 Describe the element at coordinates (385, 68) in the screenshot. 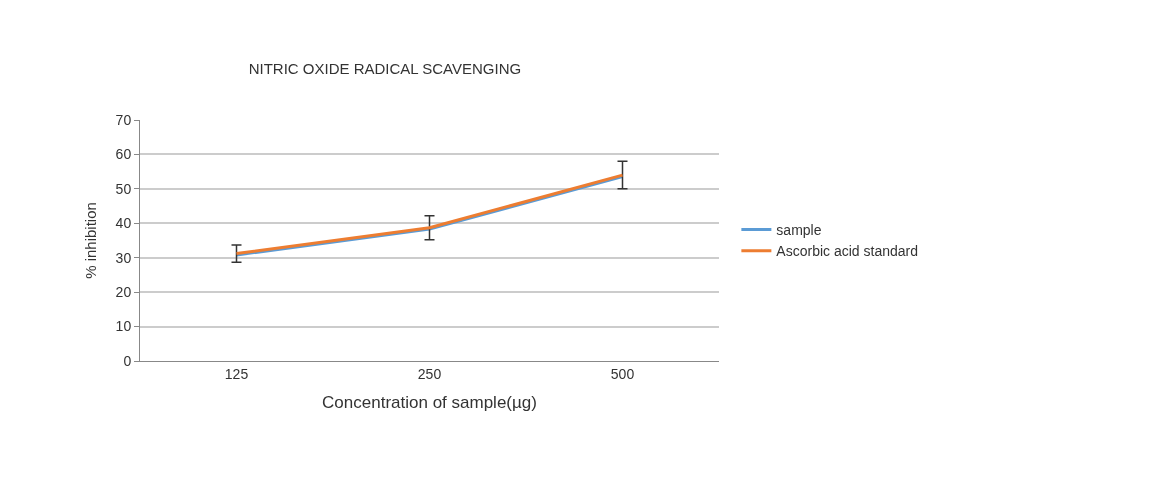

I see `chart-title: NITRIC OXIDE RADICAL SCAVENGING` at that location.